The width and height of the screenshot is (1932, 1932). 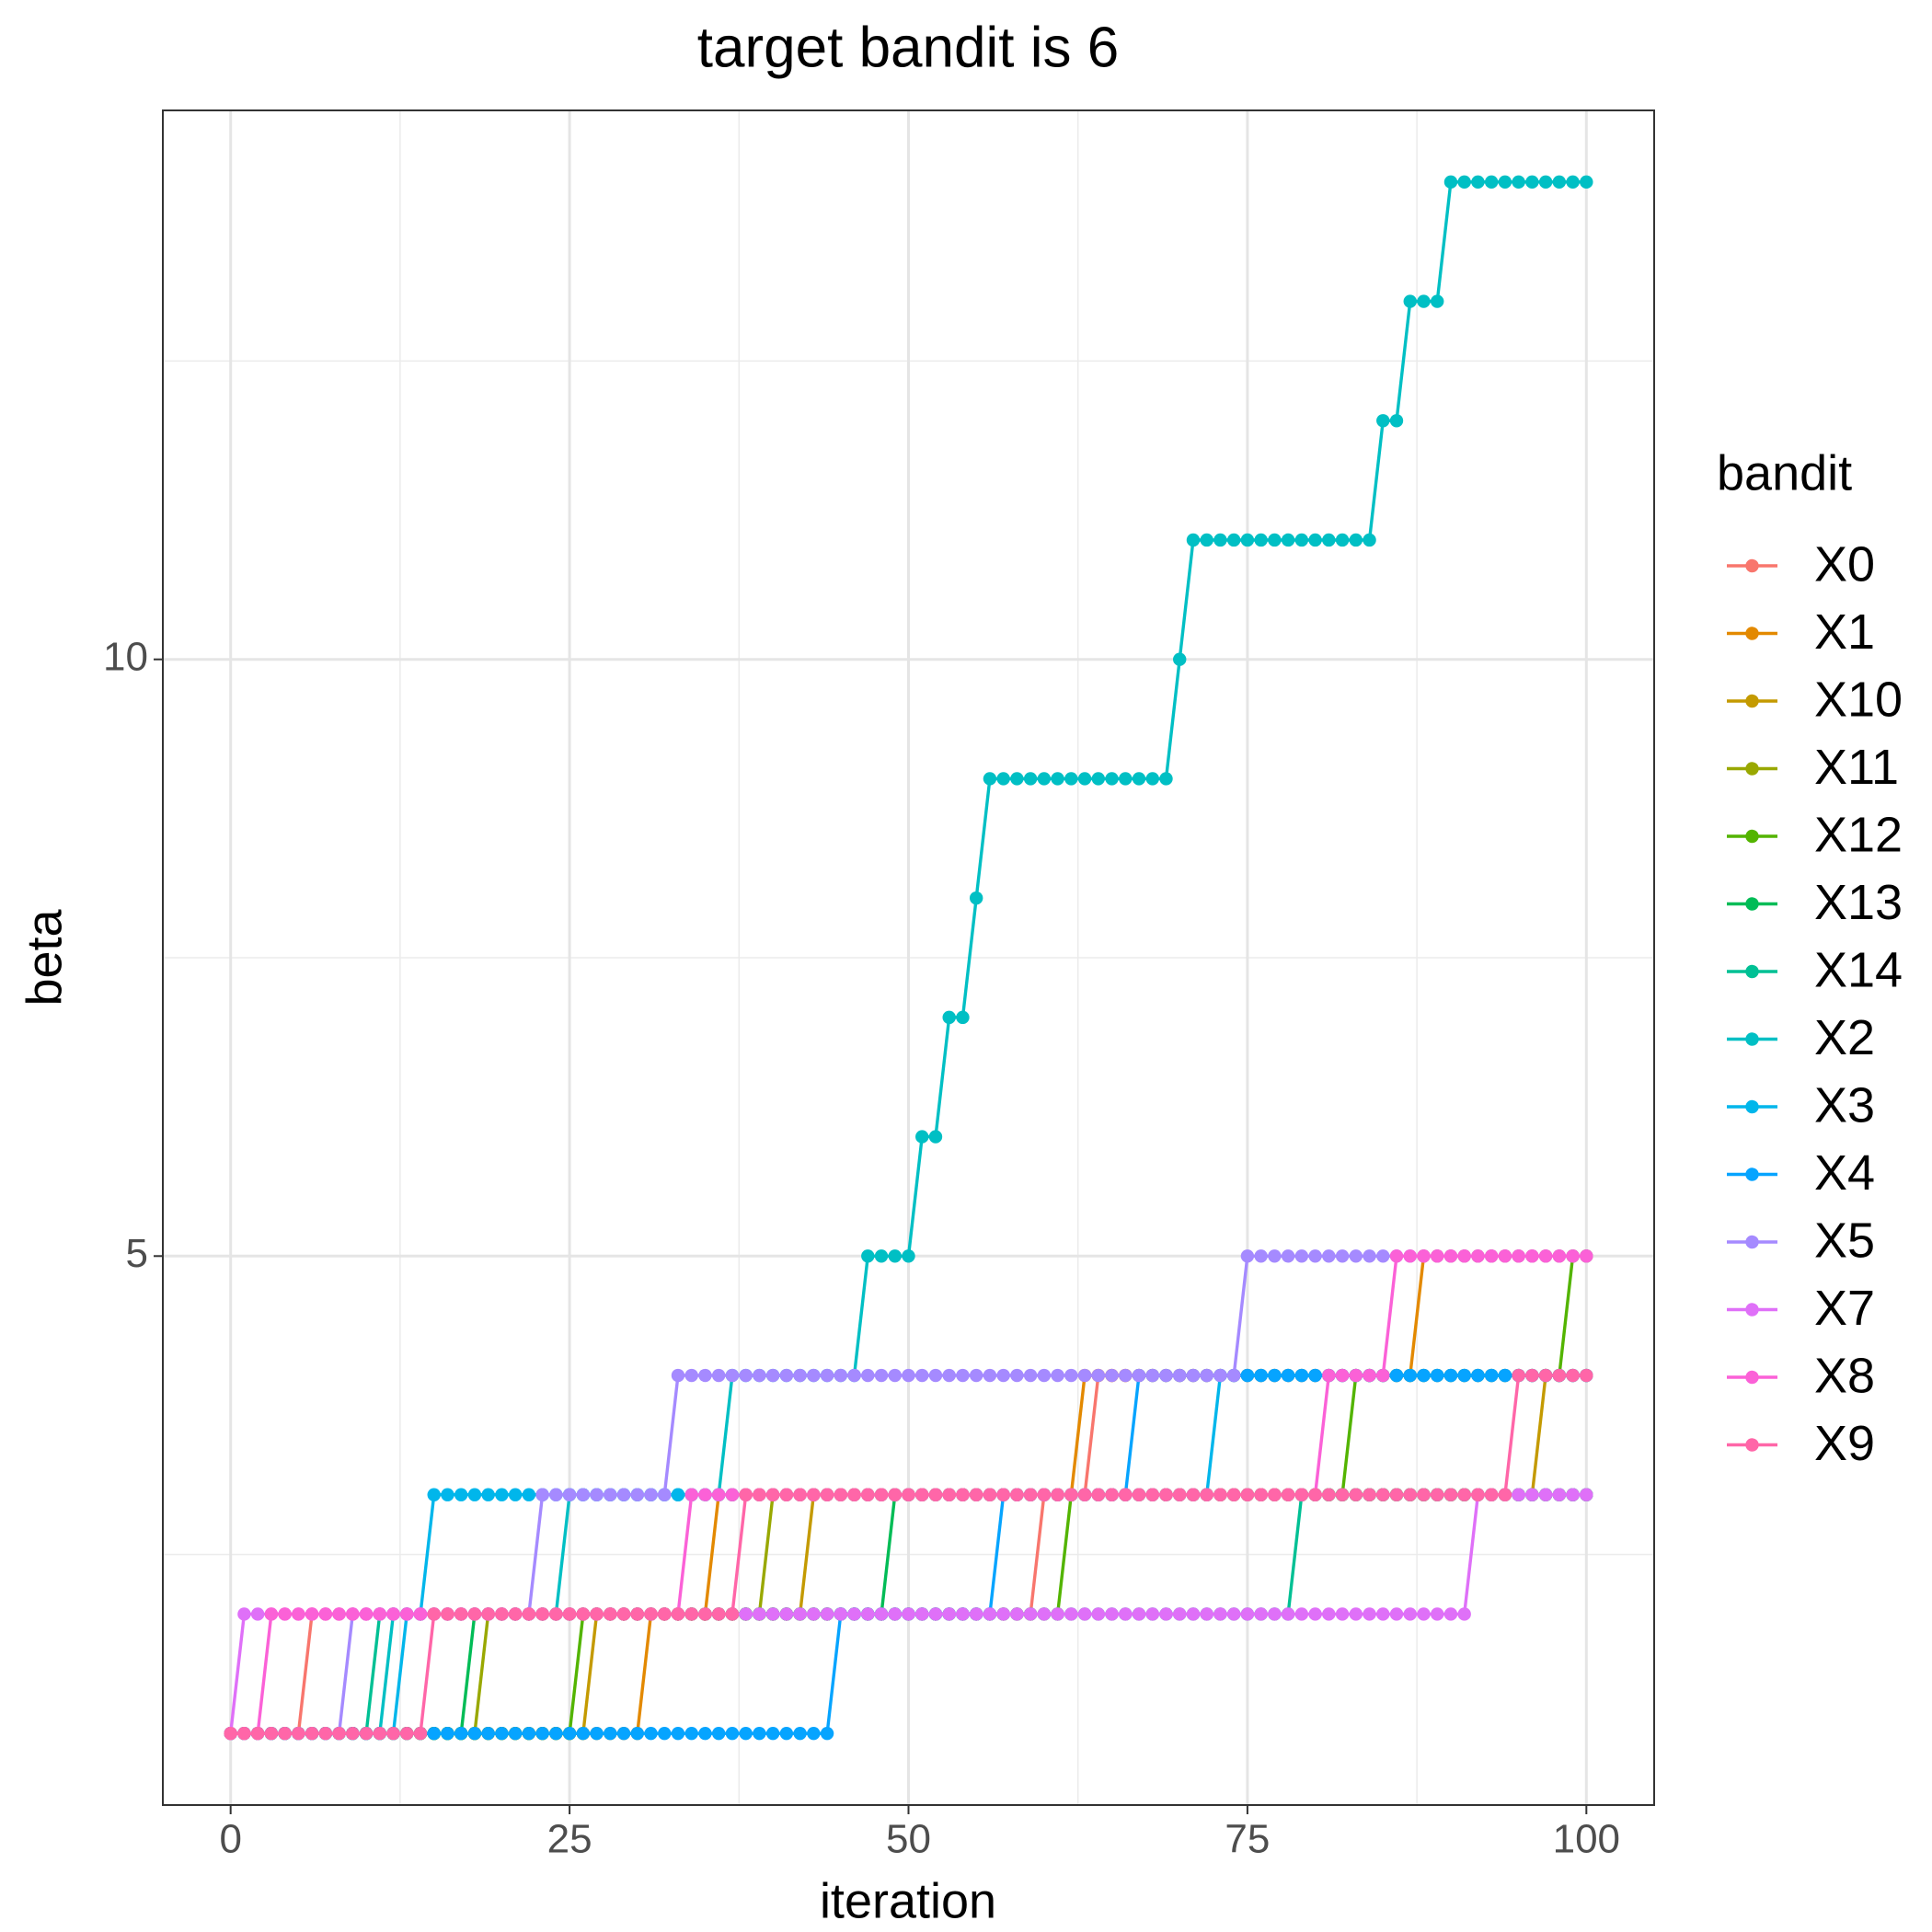 I want to click on legend: X0 X1 X10 X11 X12 X13 X14 X2 X3 X4 X5 X7 X8 X9, so click(x=1815, y=1003).